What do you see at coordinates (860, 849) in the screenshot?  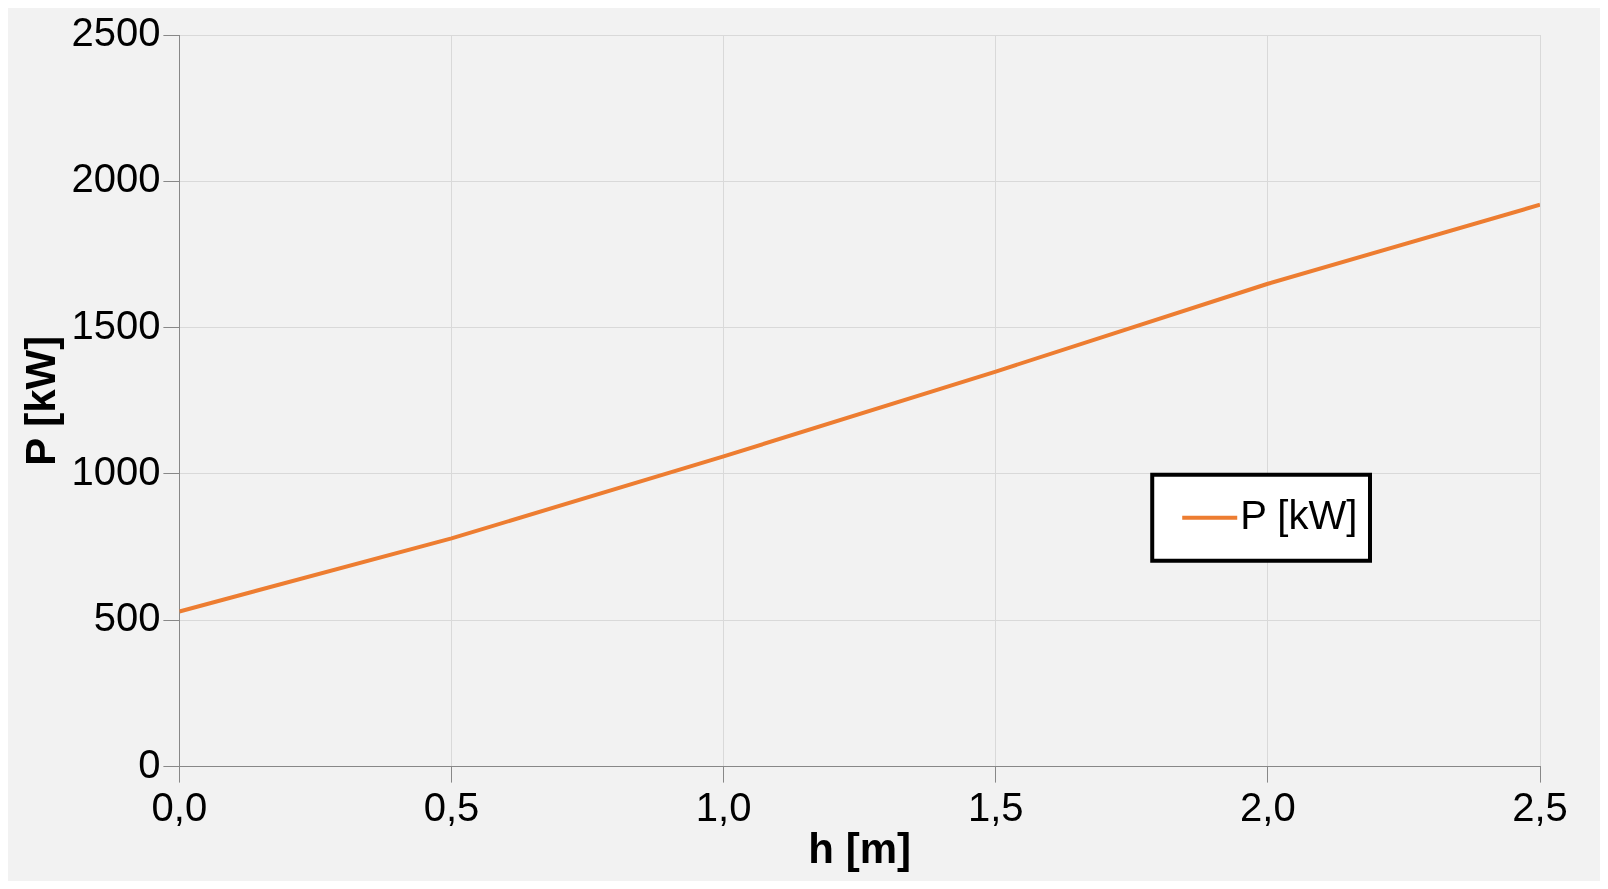 I see `x-axis-title: h [m]` at bounding box center [860, 849].